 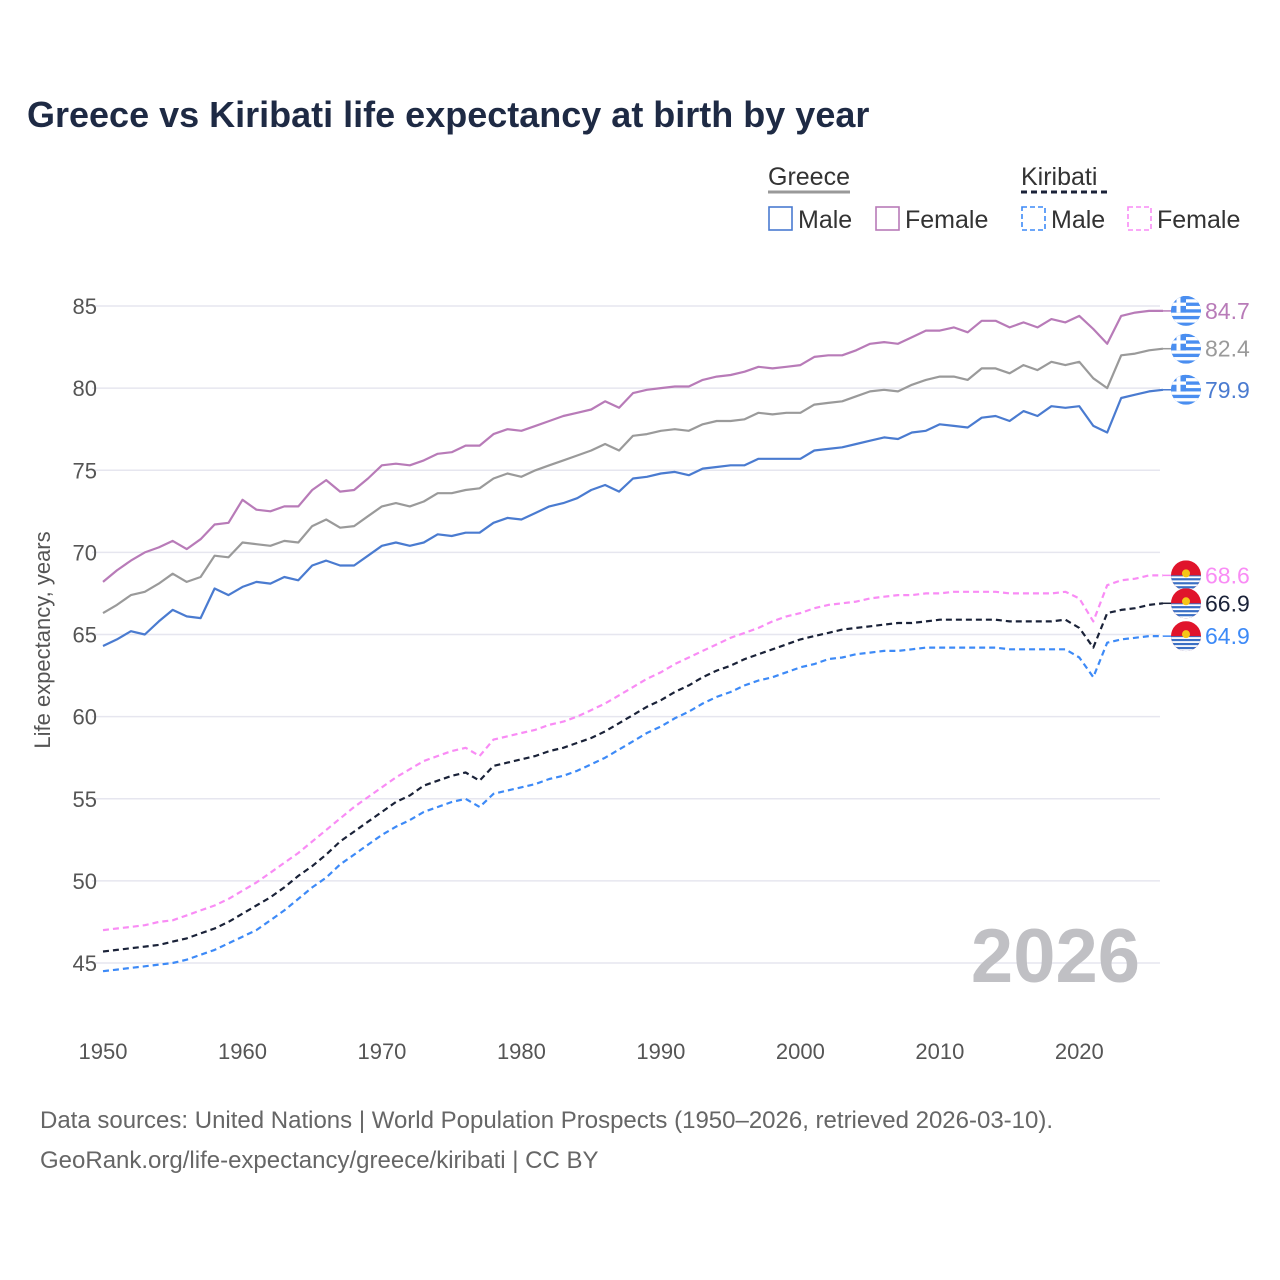 I want to click on x-tick-label: 2000, so click(x=800, y=1051).